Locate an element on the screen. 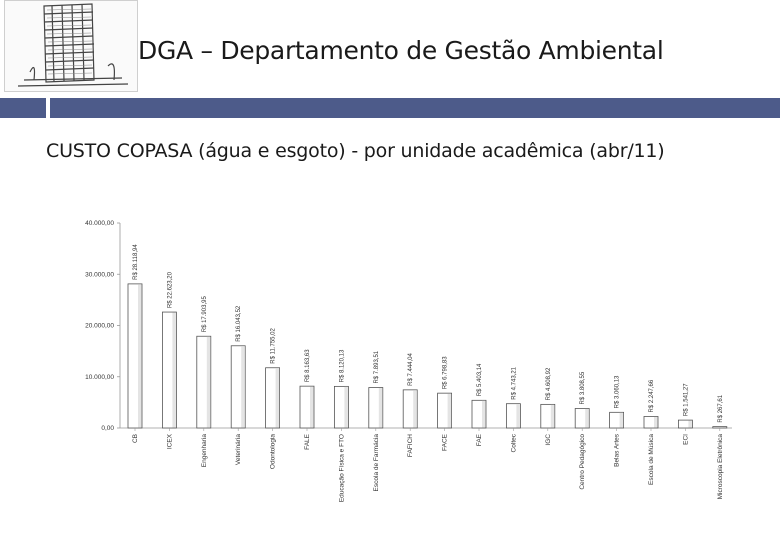 This screenshot has width=780, height=540. x-tick-label: ICEX is located at coordinates (169, 441).